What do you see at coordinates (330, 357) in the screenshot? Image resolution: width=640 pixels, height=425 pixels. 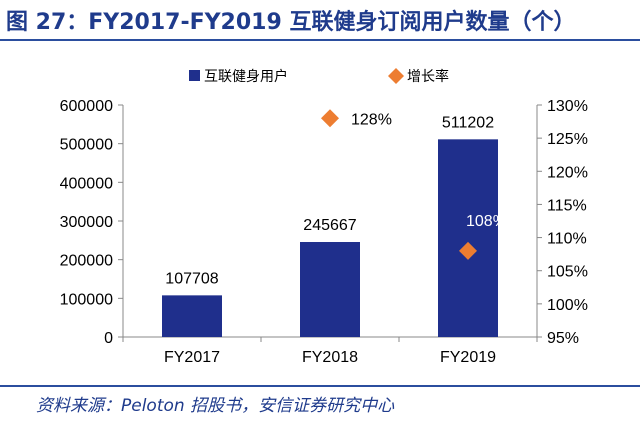 I see `x-tick-label: FY2018` at bounding box center [330, 357].